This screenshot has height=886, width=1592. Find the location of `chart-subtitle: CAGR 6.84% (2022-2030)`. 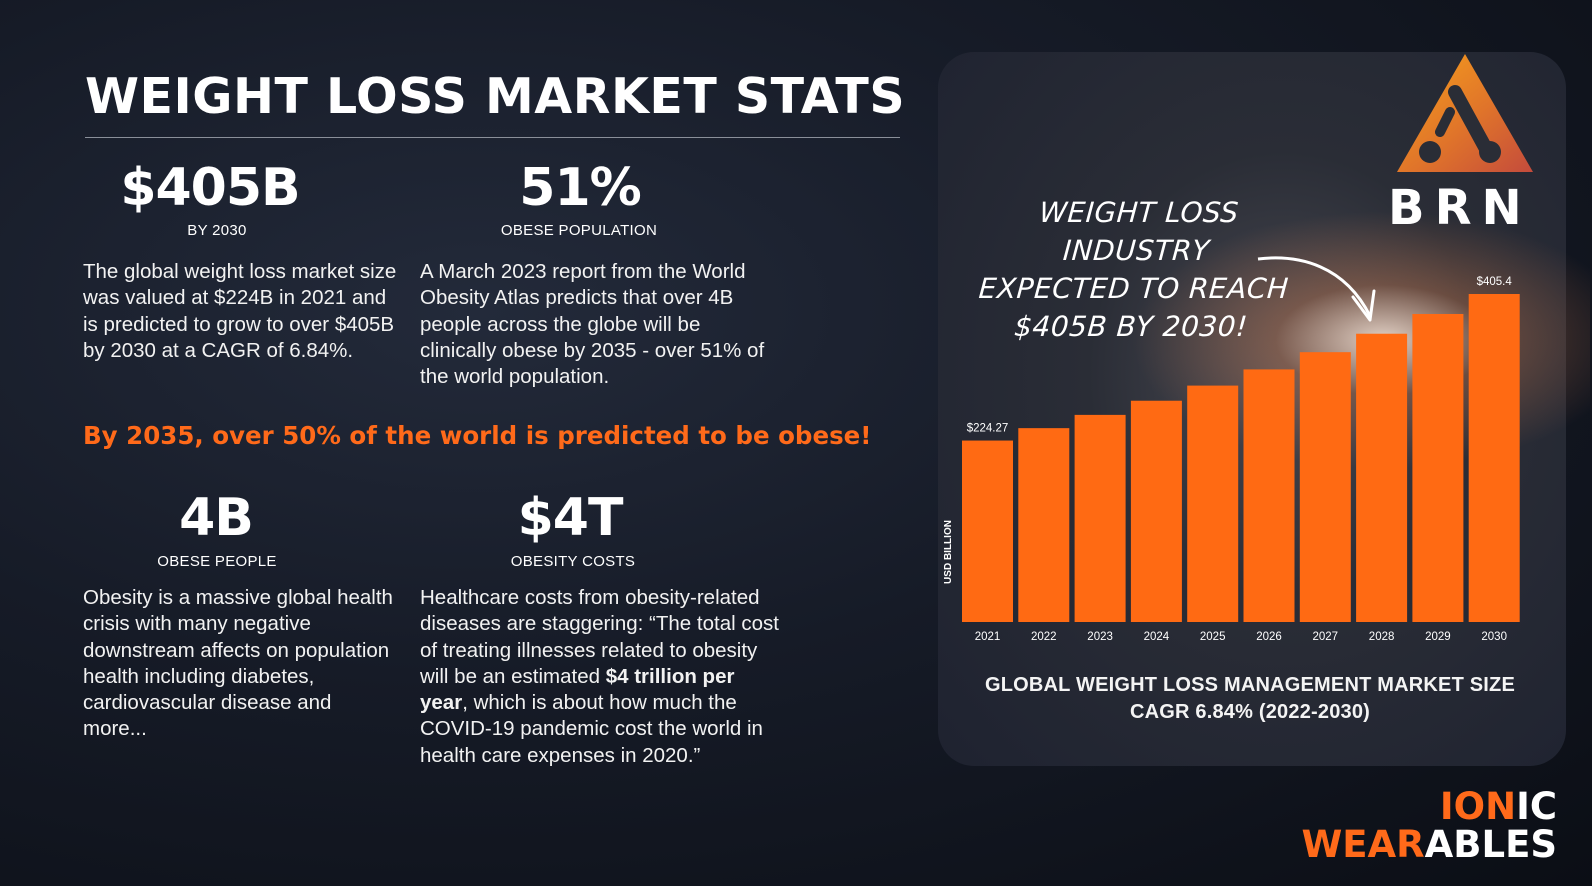

chart-subtitle: CAGR 6.84% (2022-2030) is located at coordinates (1250, 712).